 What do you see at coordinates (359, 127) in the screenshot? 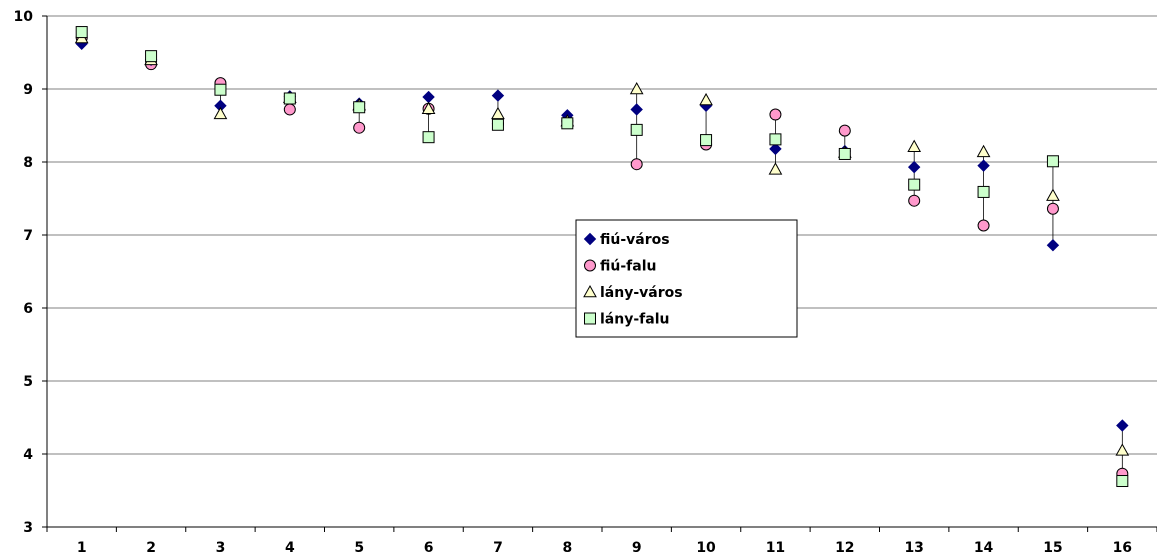
I see `point-fiú-falu-5` at bounding box center [359, 127].